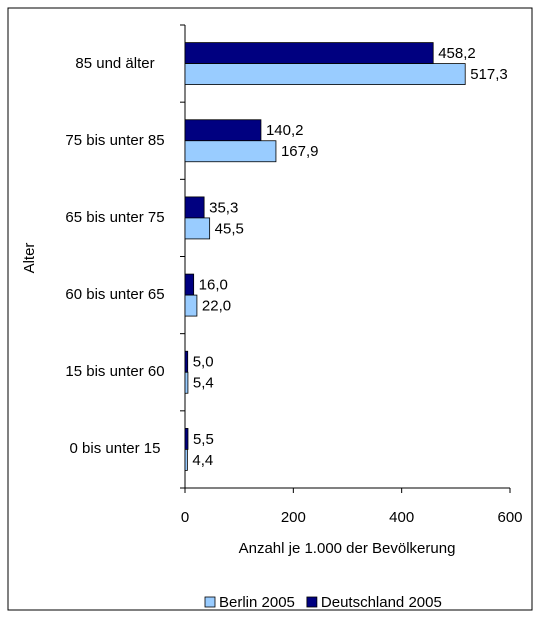  I want to click on x-tick-label: 600, so click(509, 517).